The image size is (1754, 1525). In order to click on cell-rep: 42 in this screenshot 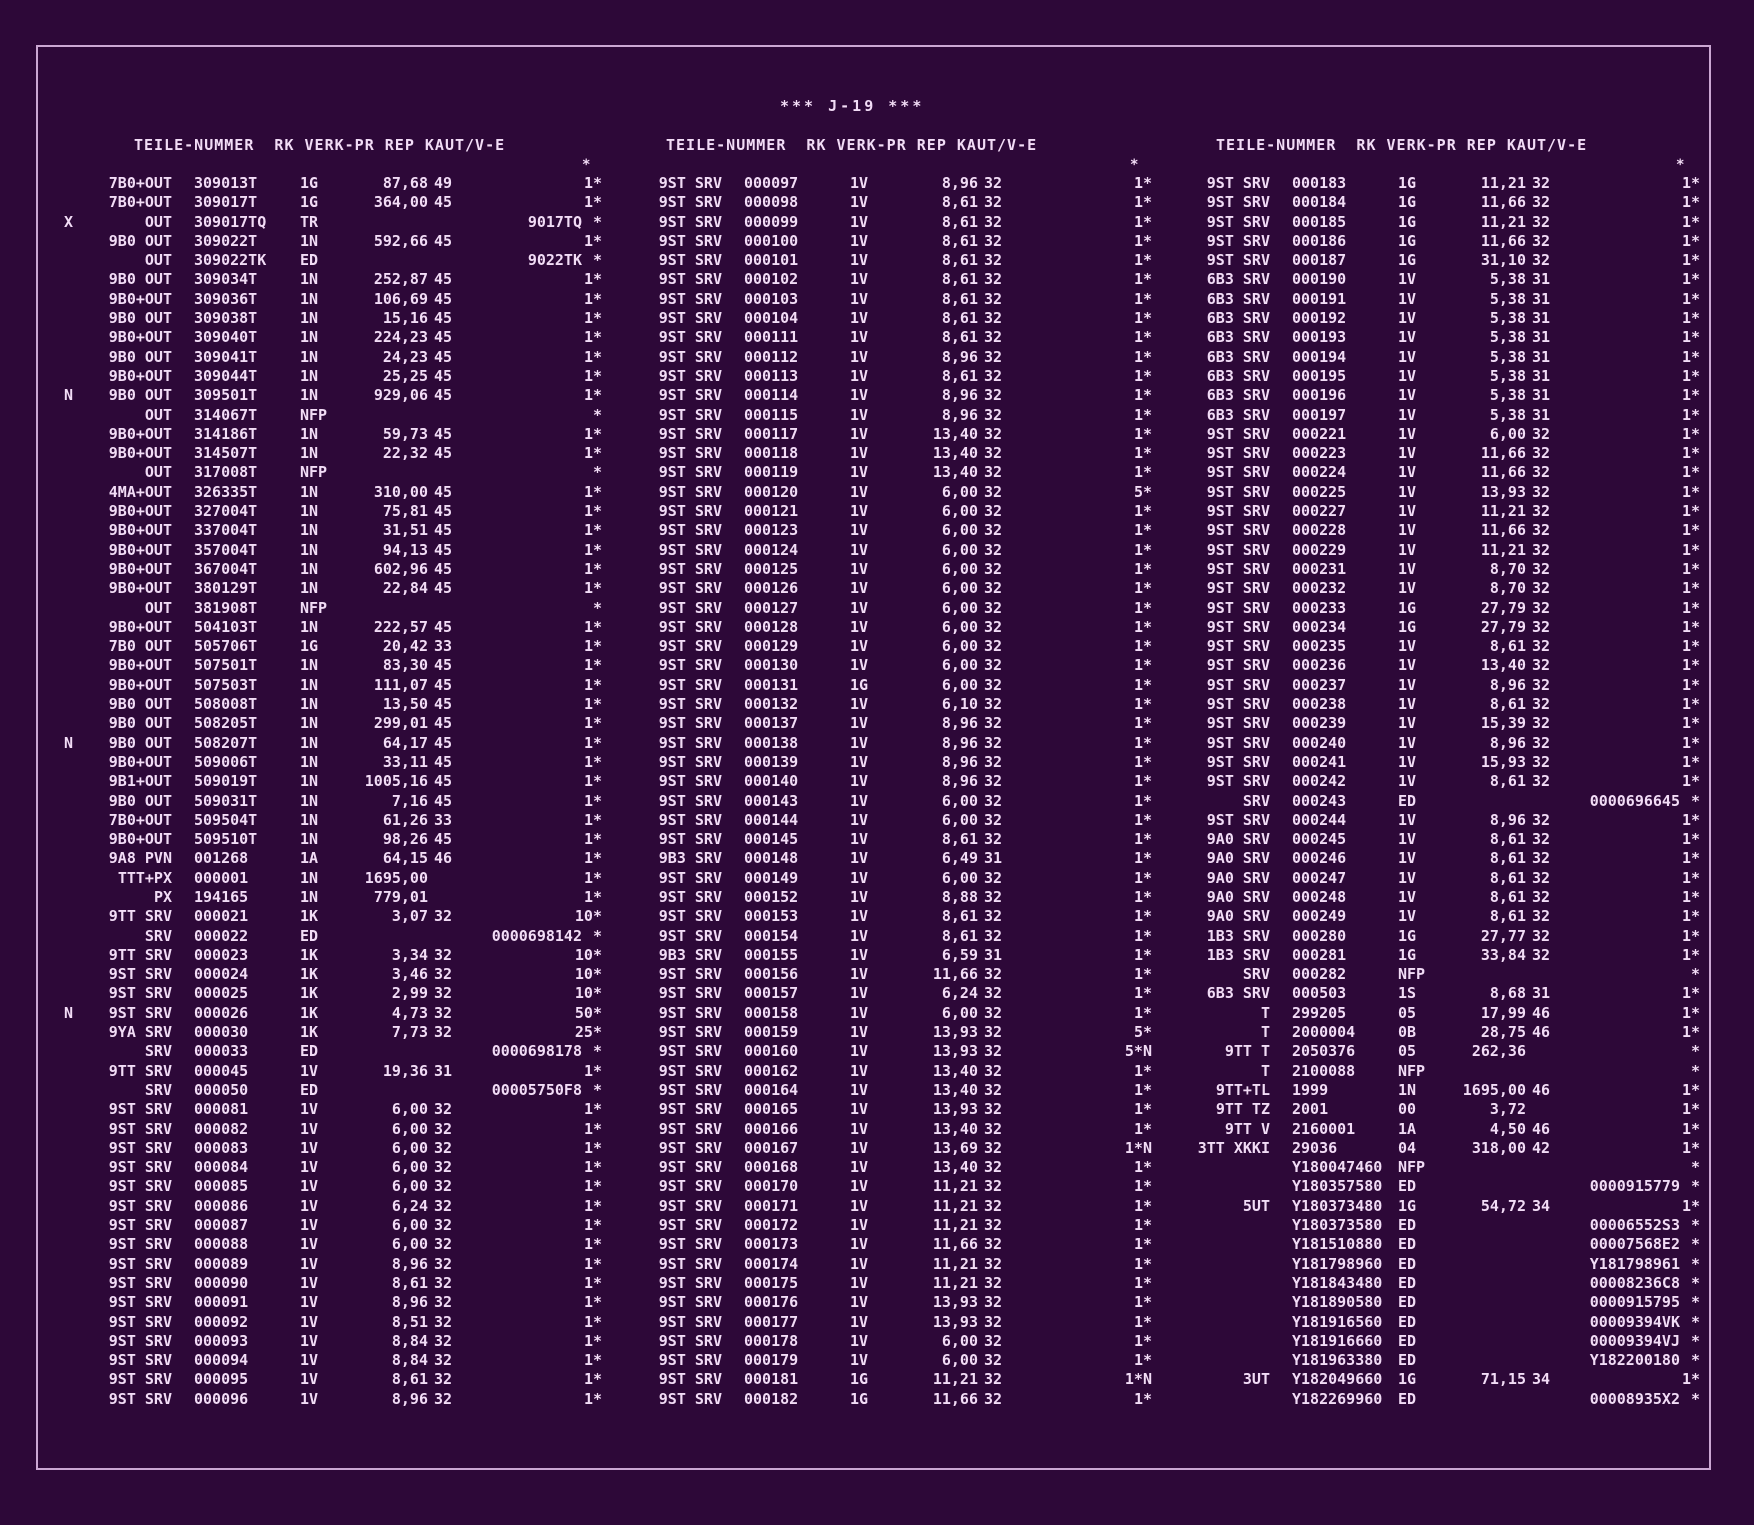, I will do `click(1541, 1147)`.